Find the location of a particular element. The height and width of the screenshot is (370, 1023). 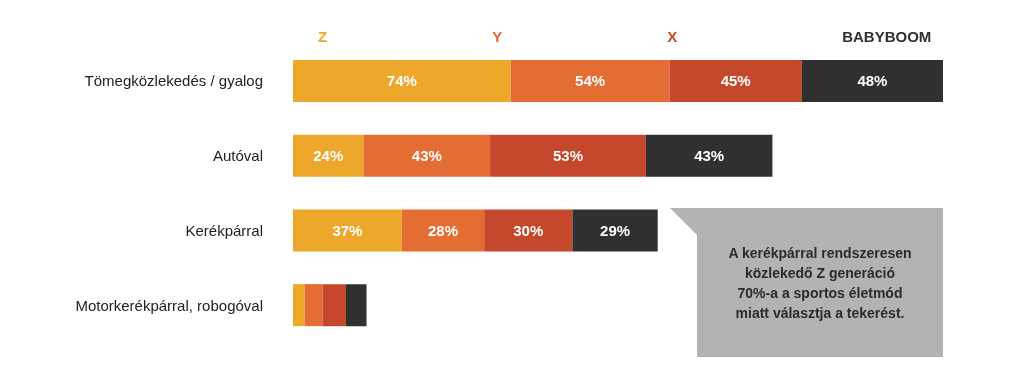

data-label: 29% is located at coordinates (615, 230).